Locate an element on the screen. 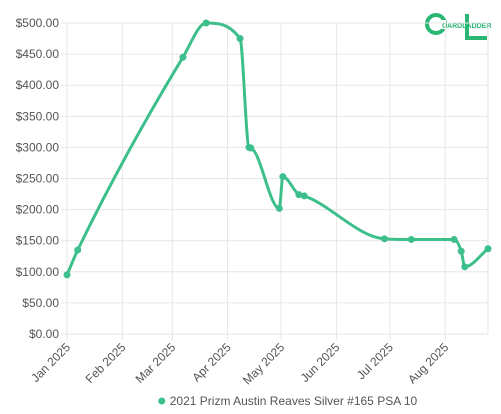 Image resolution: width=501 pixels, height=414 pixels. x-tick-label: Jan 2025 is located at coordinates (50, 362).